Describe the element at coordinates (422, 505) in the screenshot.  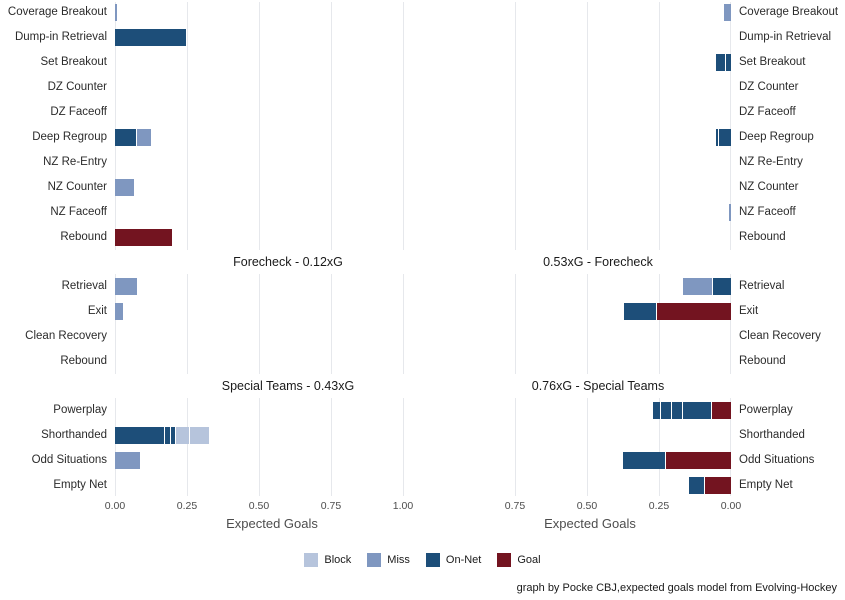
I see `x-axis-ticks: 0.00 0.25 0.50 0.75 1.00 0.75 0.50 0.25 0.00` at that location.